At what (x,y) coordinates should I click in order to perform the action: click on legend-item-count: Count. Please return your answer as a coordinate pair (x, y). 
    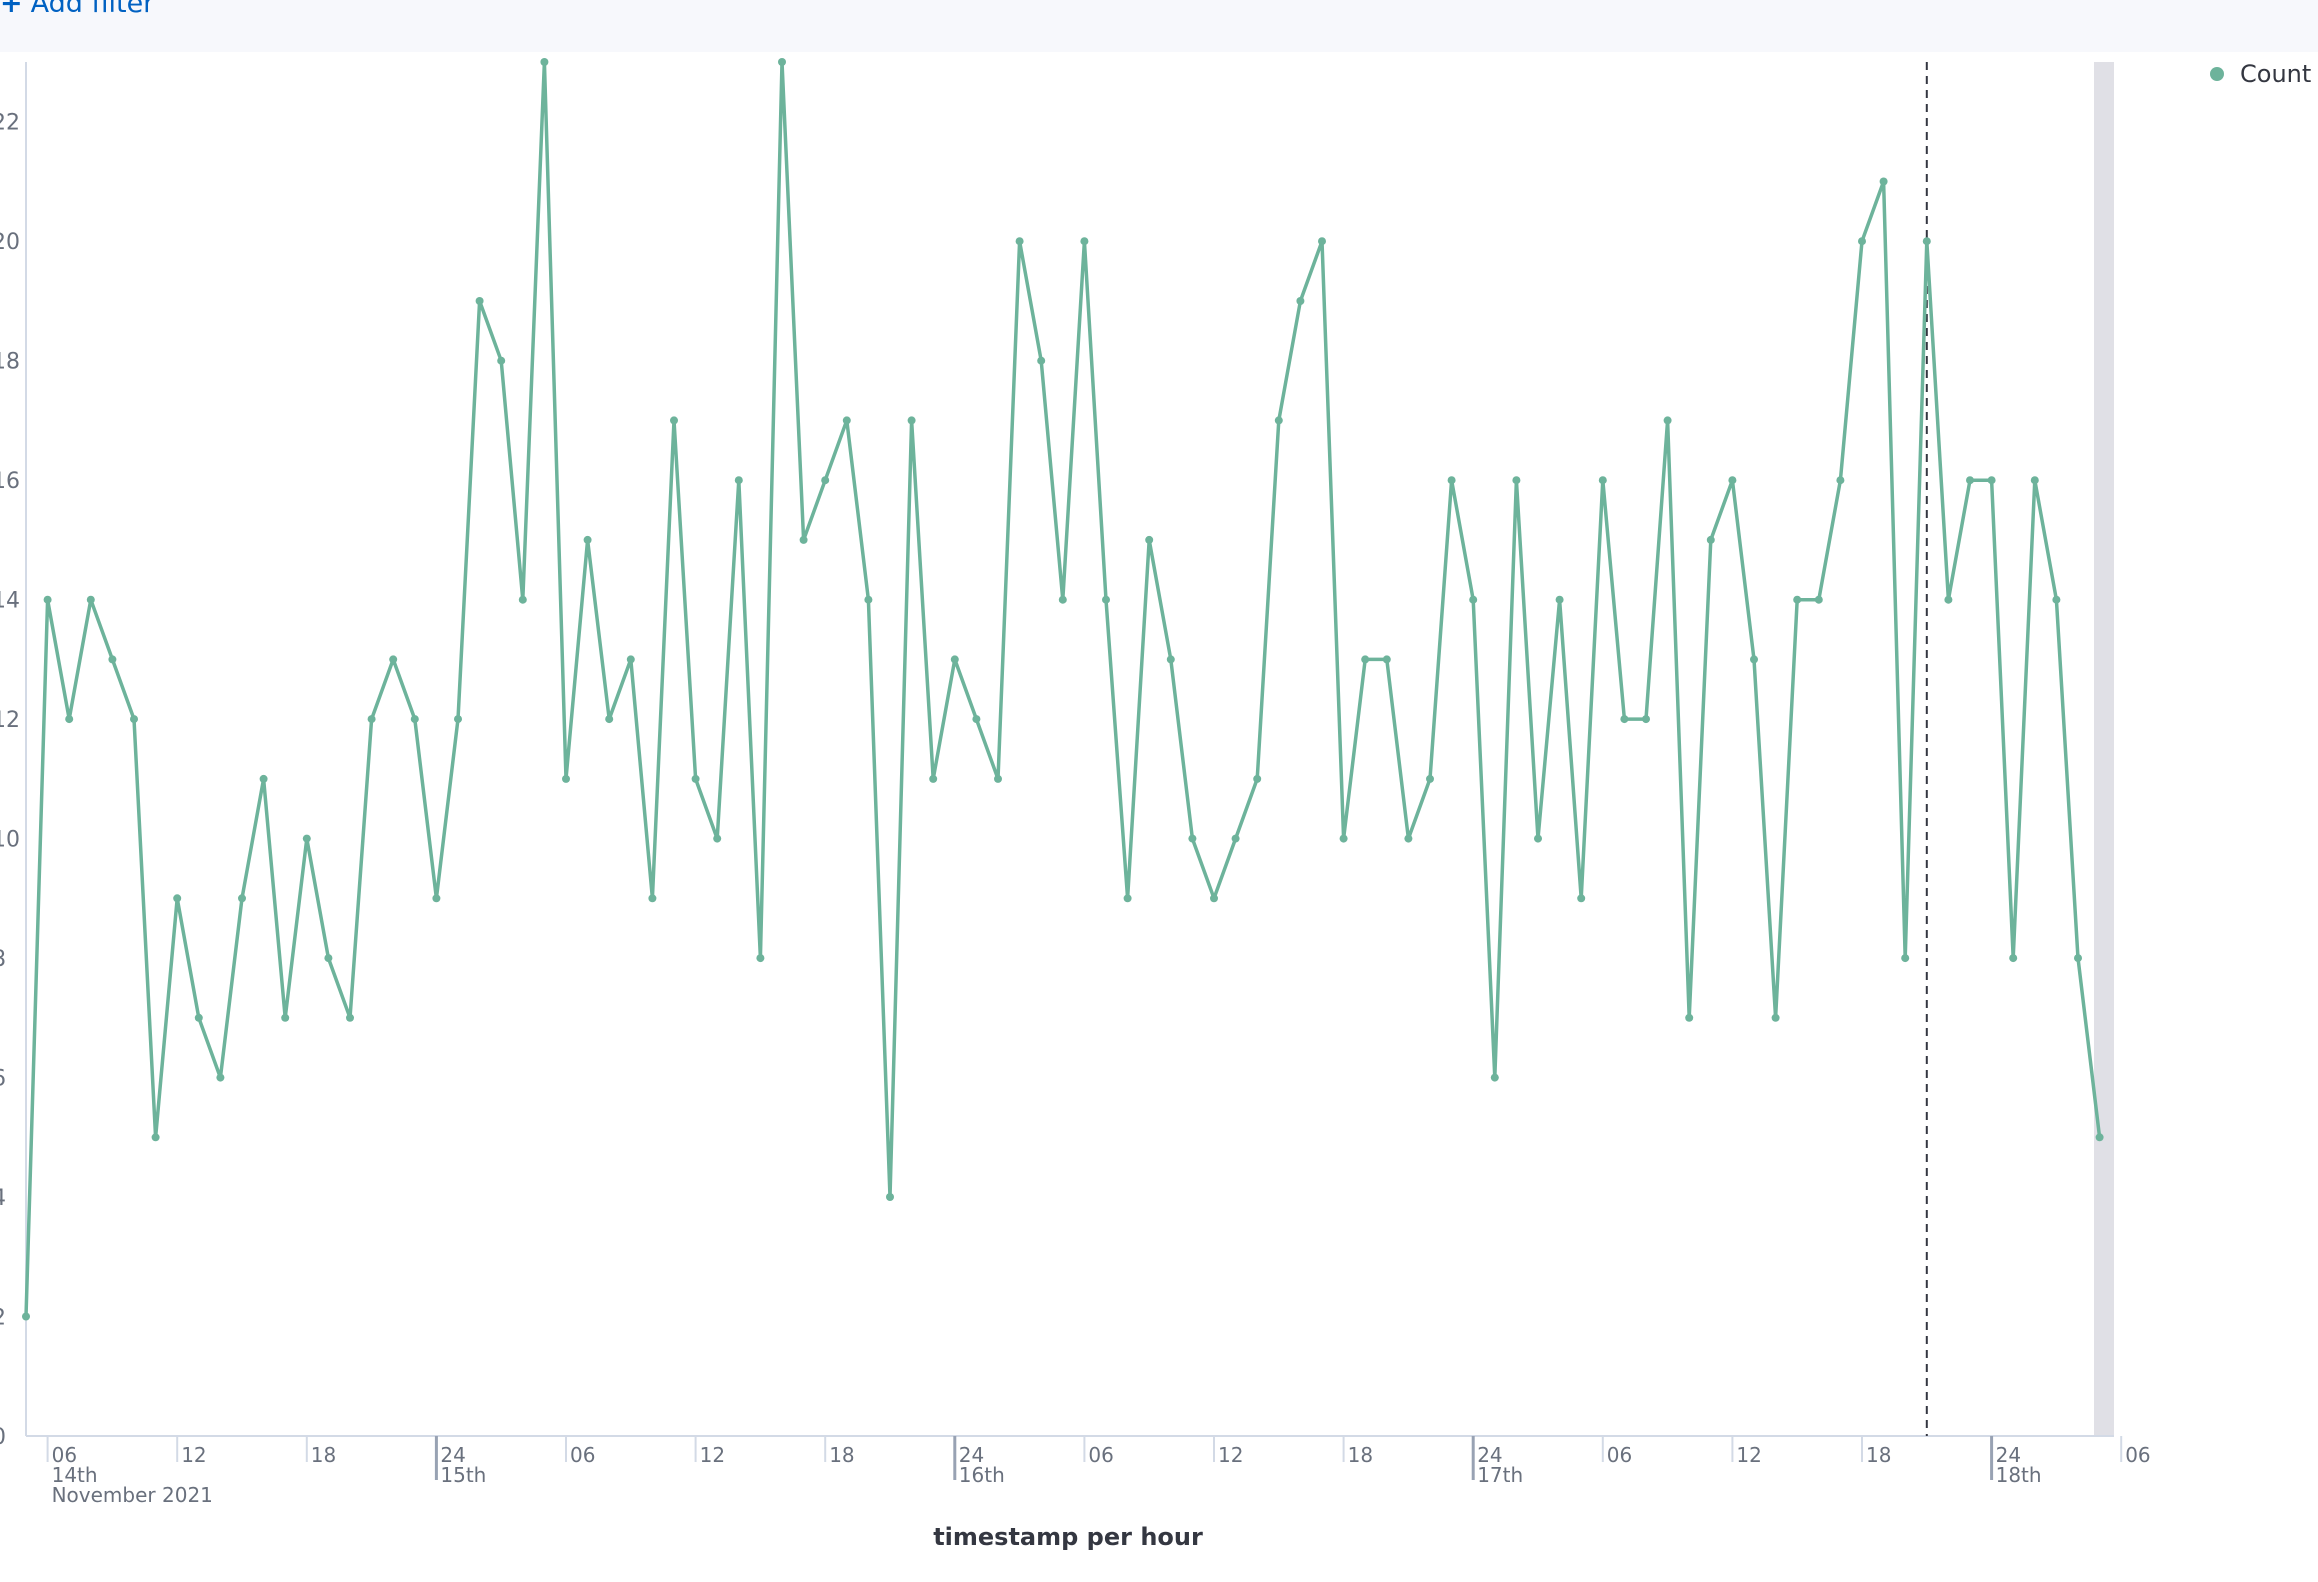
    Looking at the image, I should click on (2260, 74).